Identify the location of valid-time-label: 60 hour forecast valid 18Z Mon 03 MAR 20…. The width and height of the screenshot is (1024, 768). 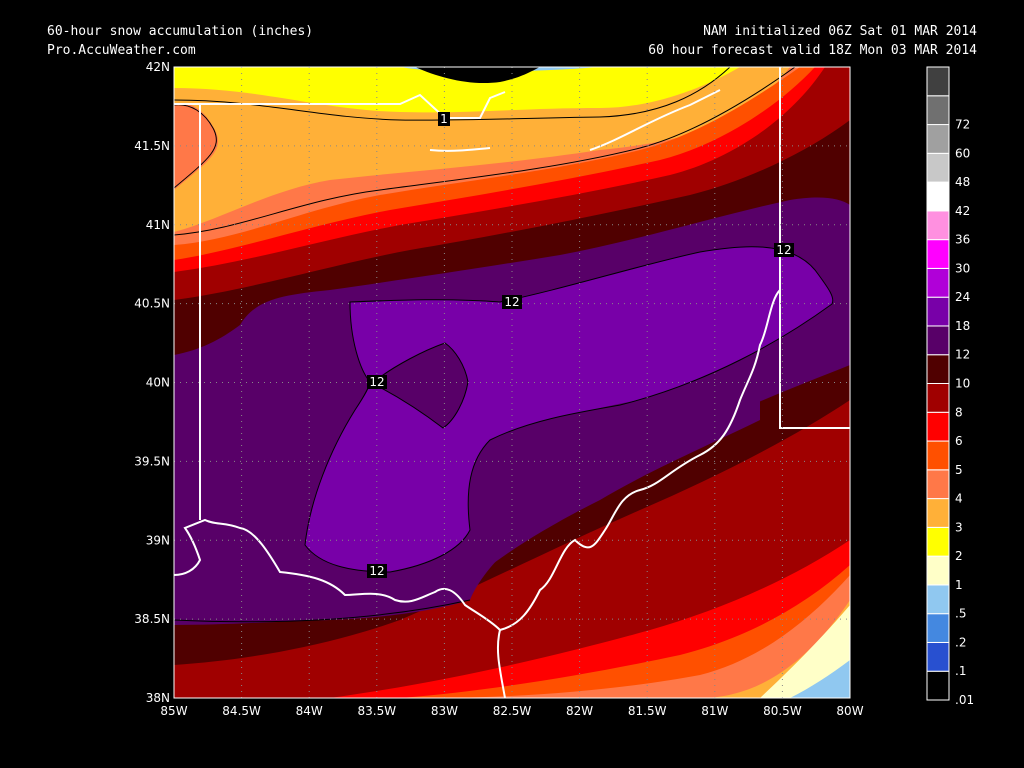
(812, 50).